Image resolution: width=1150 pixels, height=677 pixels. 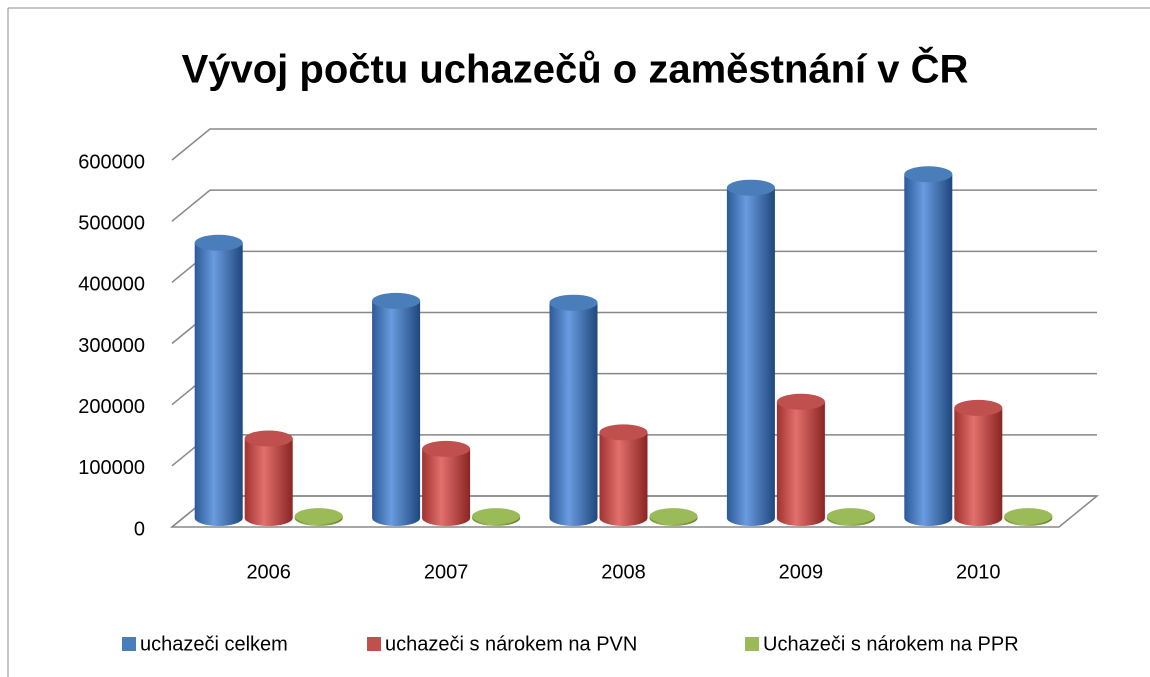 What do you see at coordinates (111, 285) in the screenshot?
I see `y-tick-label: 400000` at bounding box center [111, 285].